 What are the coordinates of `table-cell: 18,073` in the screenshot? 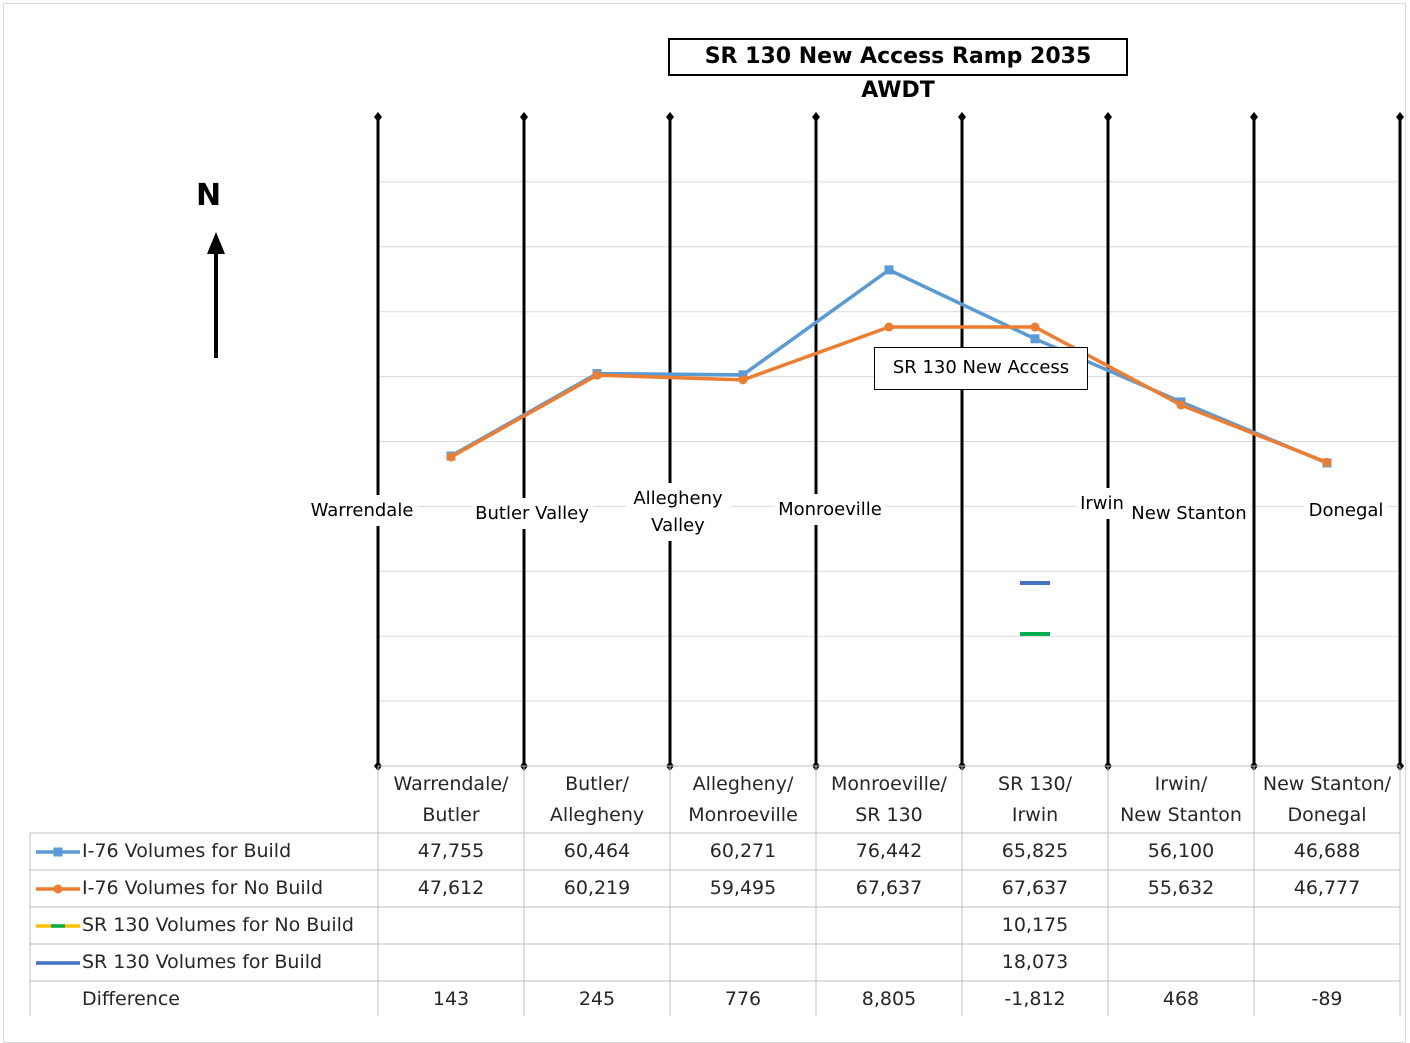 It's located at (1035, 962).